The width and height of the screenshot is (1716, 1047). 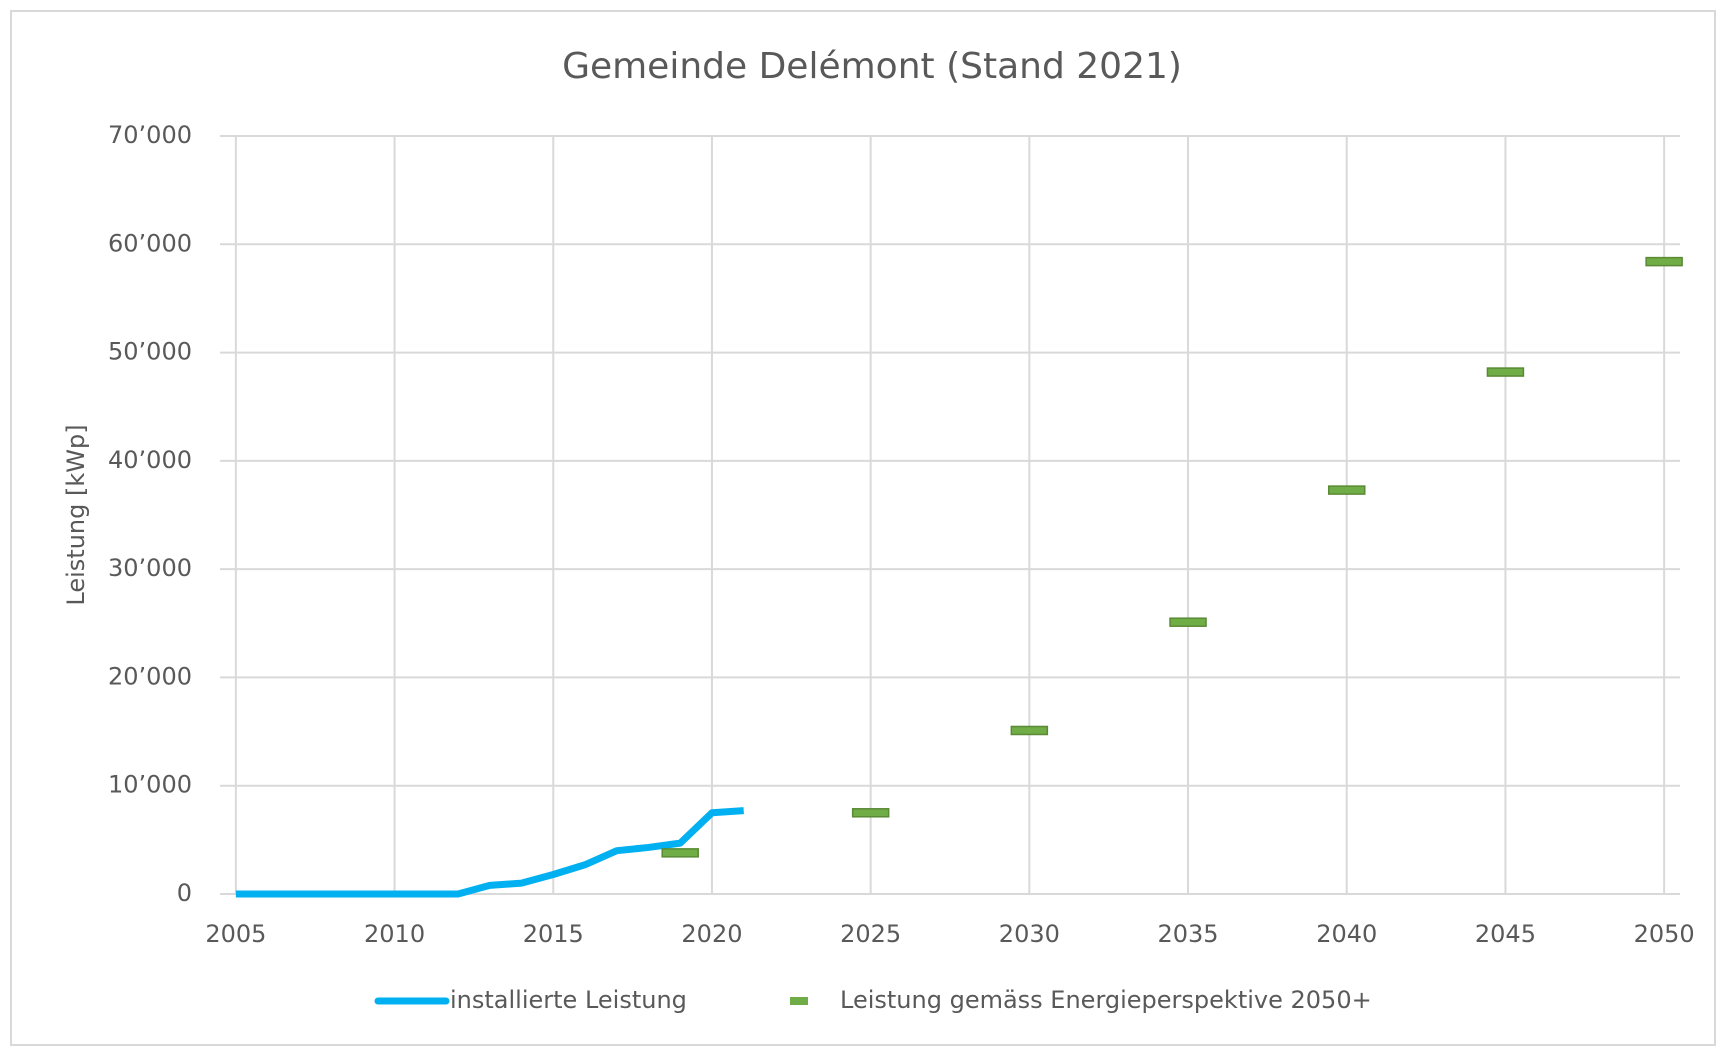 I want to click on x-tick-label: 2030, so click(x=1029, y=934).